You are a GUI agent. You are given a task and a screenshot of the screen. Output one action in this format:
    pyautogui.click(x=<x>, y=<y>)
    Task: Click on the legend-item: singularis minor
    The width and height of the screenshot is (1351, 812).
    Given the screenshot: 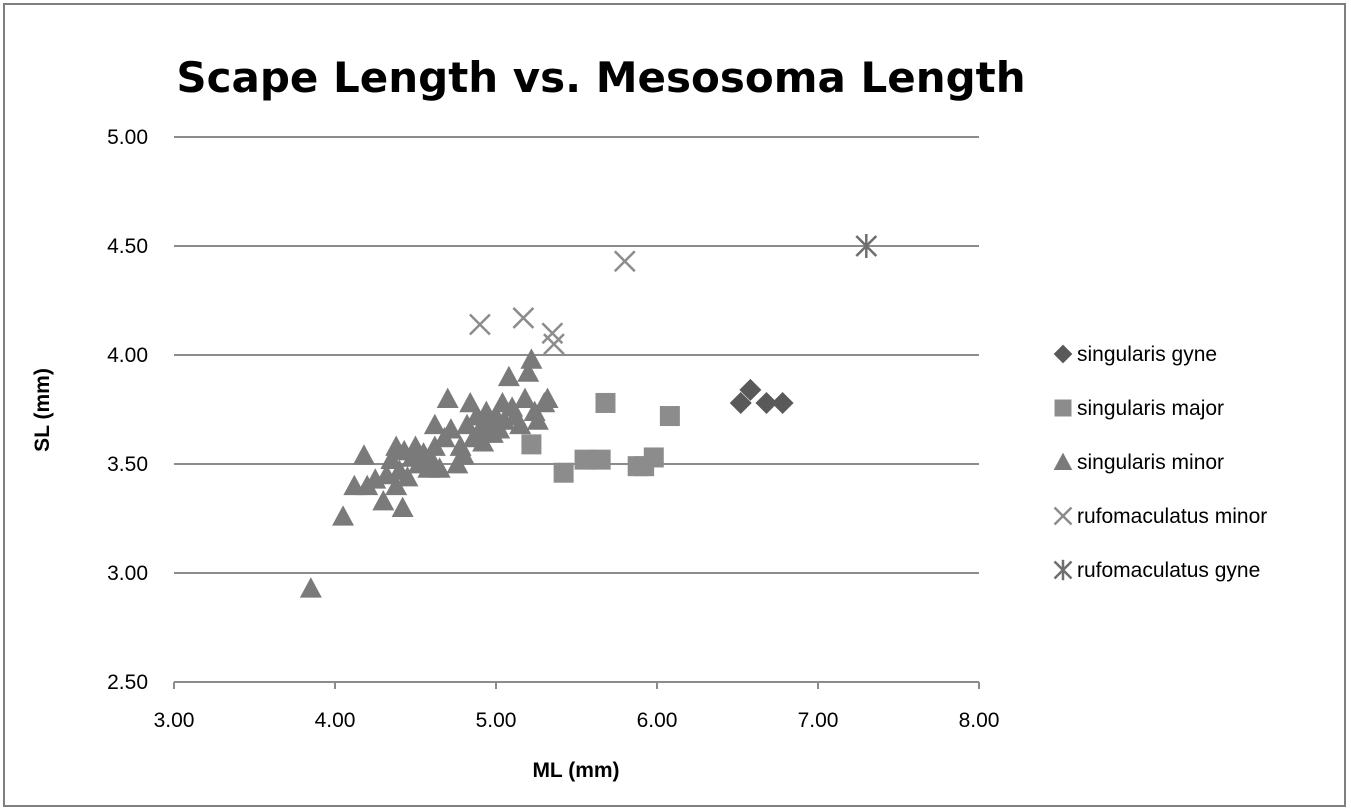 What is the action you would take?
    pyautogui.click(x=1138, y=462)
    